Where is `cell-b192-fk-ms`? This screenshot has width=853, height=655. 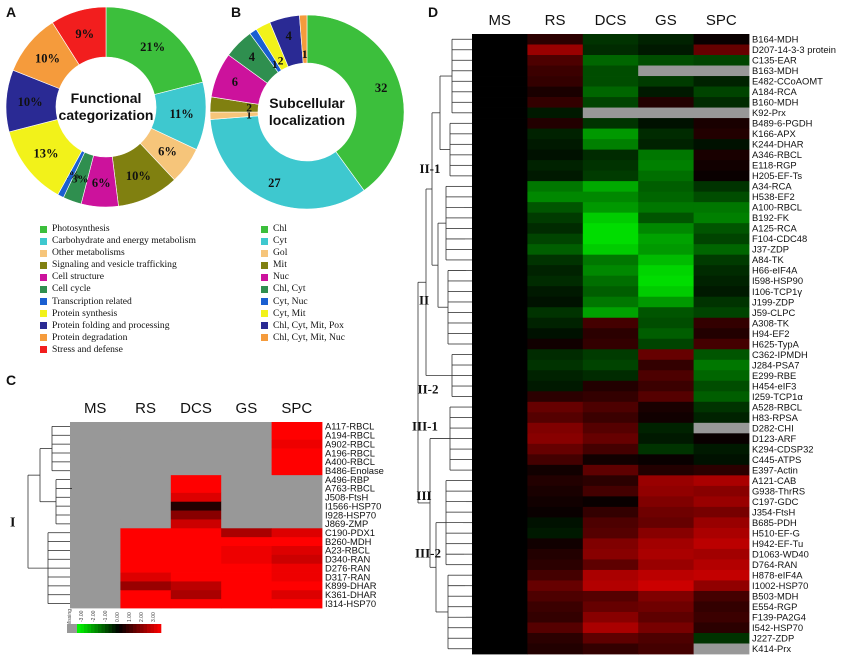 cell-b192-fk-ms is located at coordinates (500, 218).